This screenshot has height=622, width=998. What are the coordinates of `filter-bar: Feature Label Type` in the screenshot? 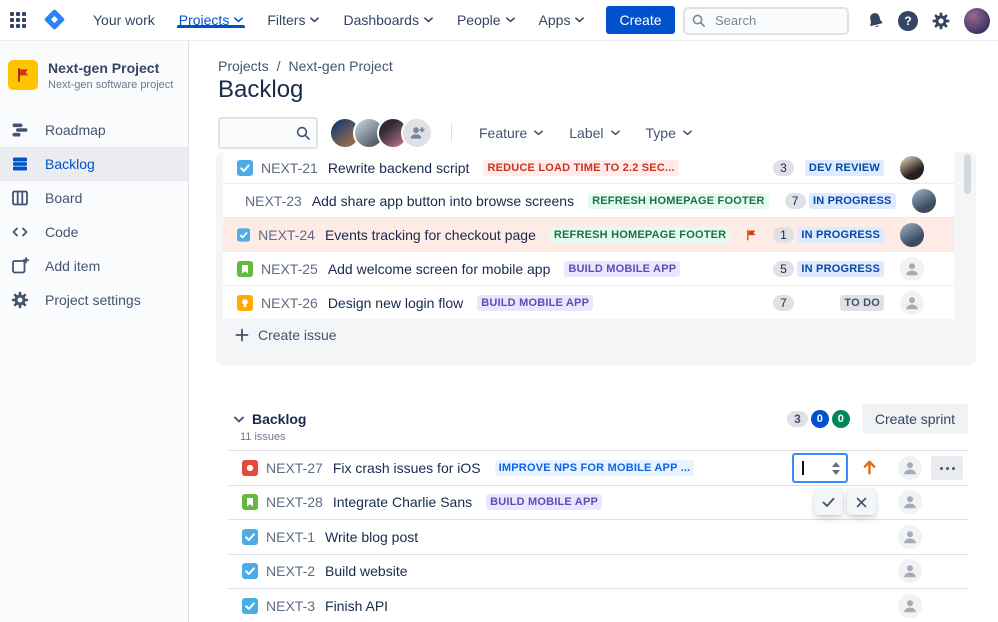 It's located at (461, 133).